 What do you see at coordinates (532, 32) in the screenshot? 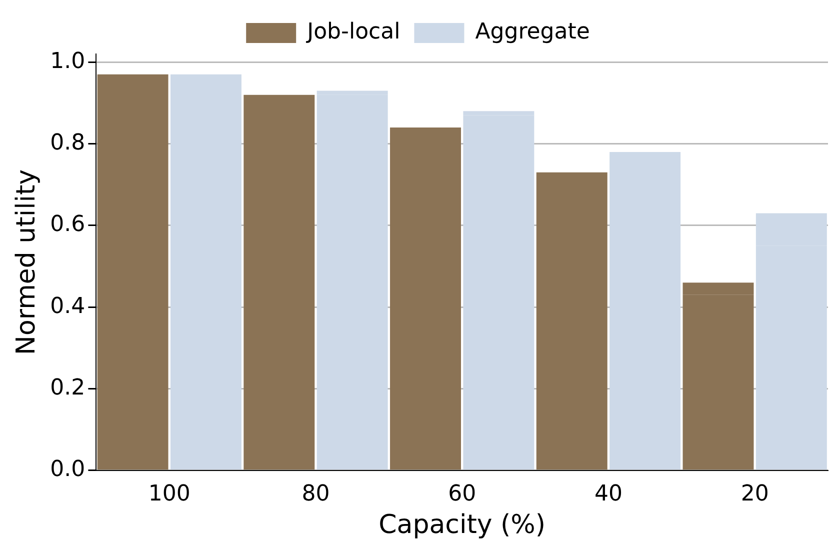
I see `legend-label: Aggregate` at bounding box center [532, 32].